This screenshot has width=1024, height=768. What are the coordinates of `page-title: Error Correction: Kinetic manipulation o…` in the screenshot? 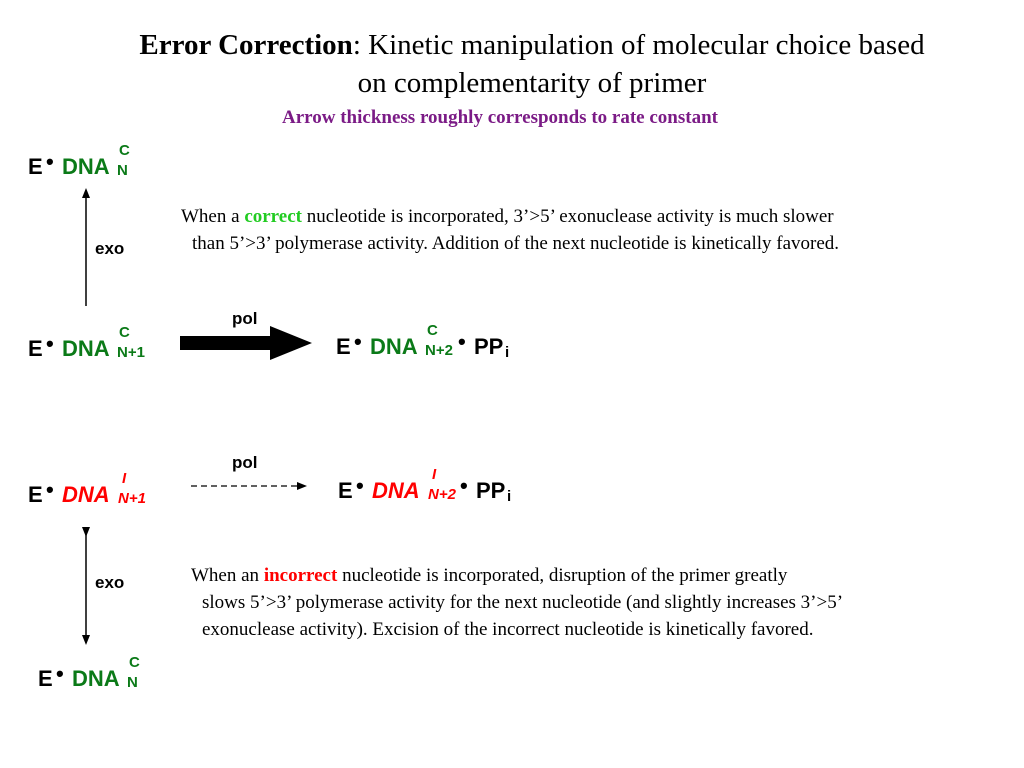 It's located at (532, 64).